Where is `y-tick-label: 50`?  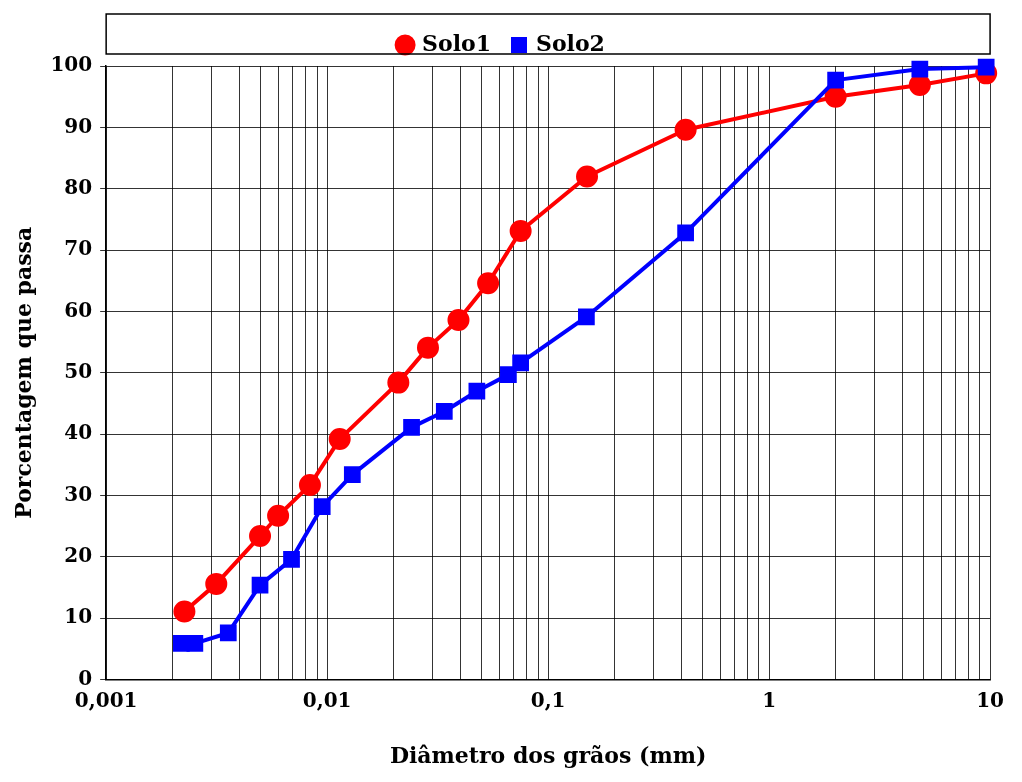 y-tick-label: 50 is located at coordinates (78, 371).